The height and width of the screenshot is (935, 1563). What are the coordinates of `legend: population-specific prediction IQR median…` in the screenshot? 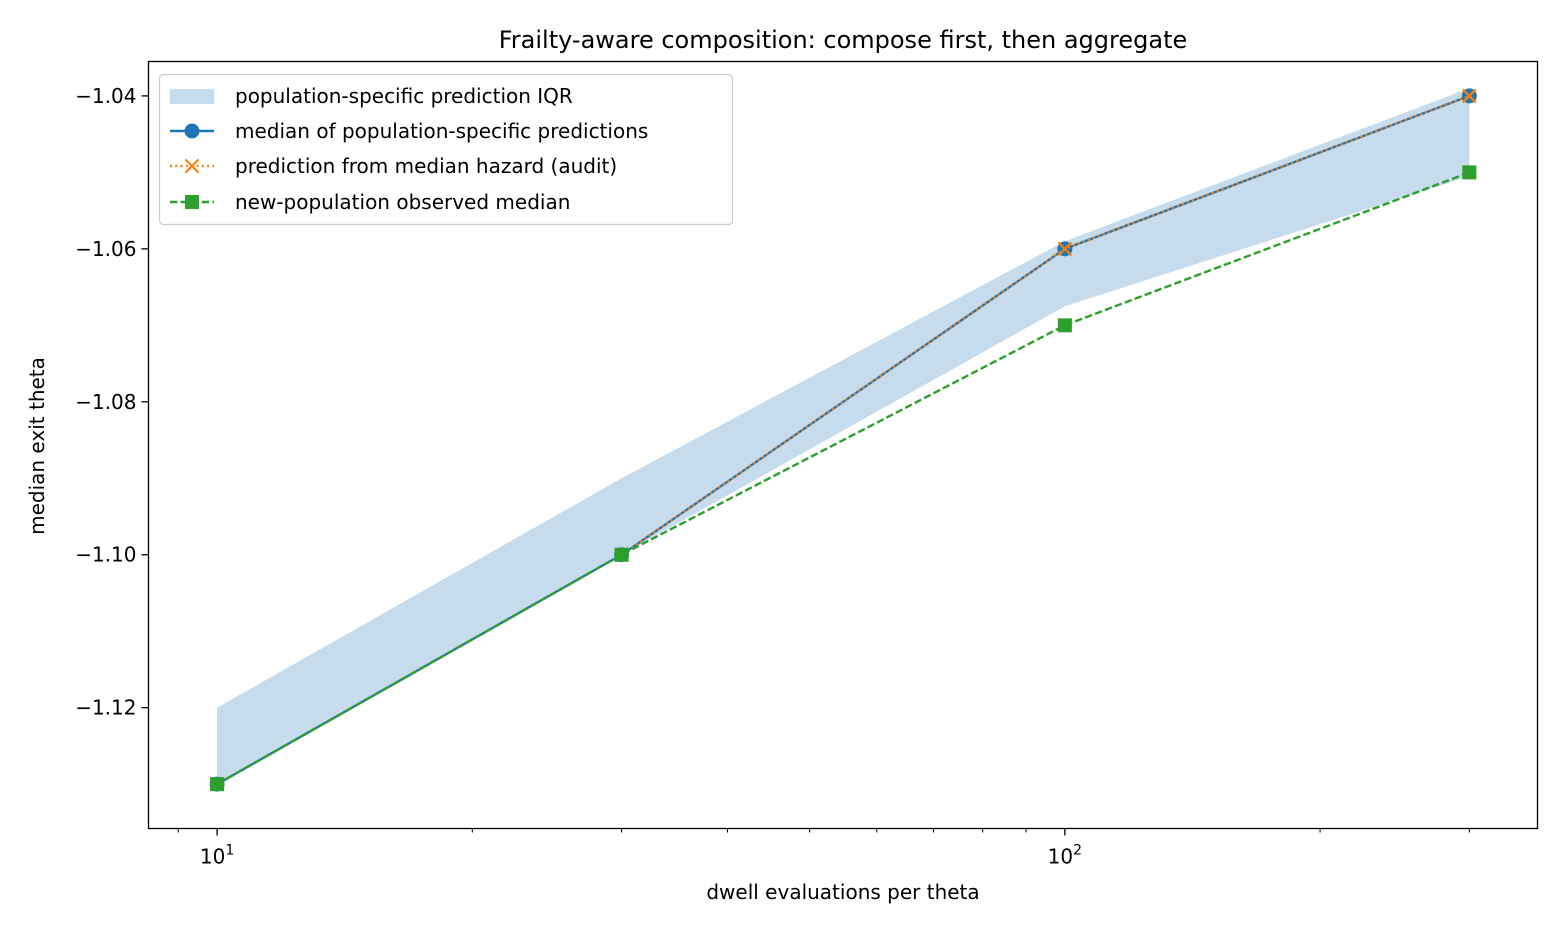 It's located at (446, 149).